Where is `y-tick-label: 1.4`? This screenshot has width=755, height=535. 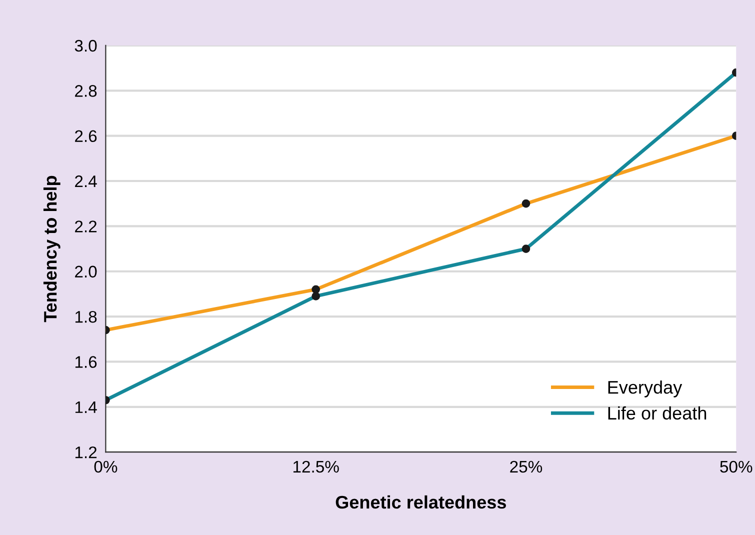
y-tick-label: 1.4 is located at coordinates (86, 407).